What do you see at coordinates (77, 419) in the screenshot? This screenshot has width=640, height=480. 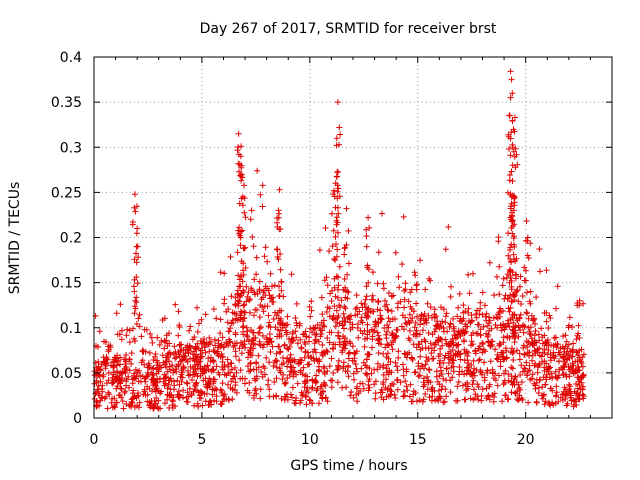 I see `y-tick-label: 0` at bounding box center [77, 419].